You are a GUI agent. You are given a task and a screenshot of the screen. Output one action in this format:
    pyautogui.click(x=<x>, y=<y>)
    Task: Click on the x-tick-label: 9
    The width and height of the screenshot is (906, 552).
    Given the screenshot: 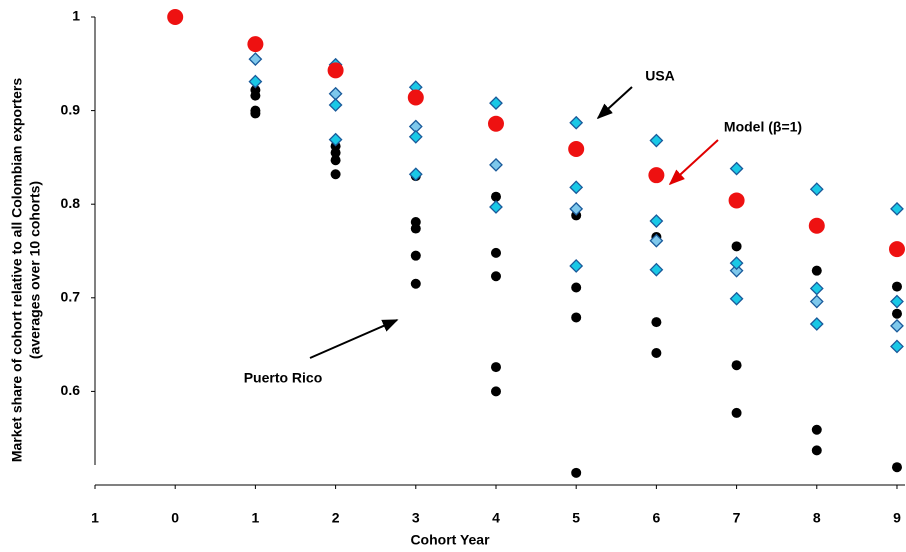 What is the action you would take?
    pyautogui.click(x=897, y=518)
    